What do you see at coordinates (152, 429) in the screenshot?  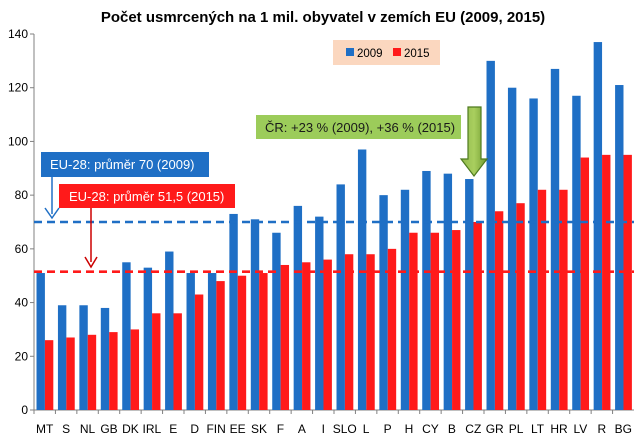 I see `x-tick-label: IRL` at bounding box center [152, 429].